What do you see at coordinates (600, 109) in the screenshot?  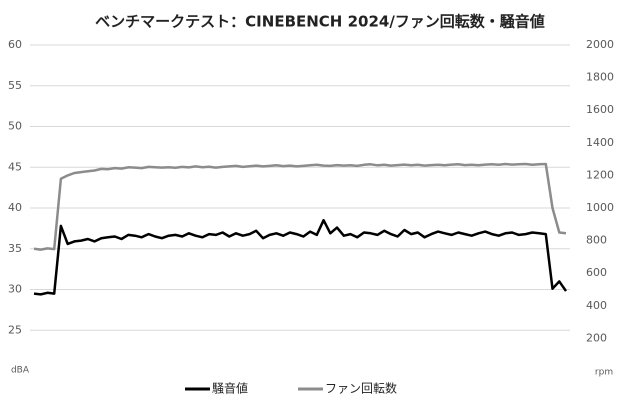 I see `y2-tick-label: 1600` at bounding box center [600, 109].